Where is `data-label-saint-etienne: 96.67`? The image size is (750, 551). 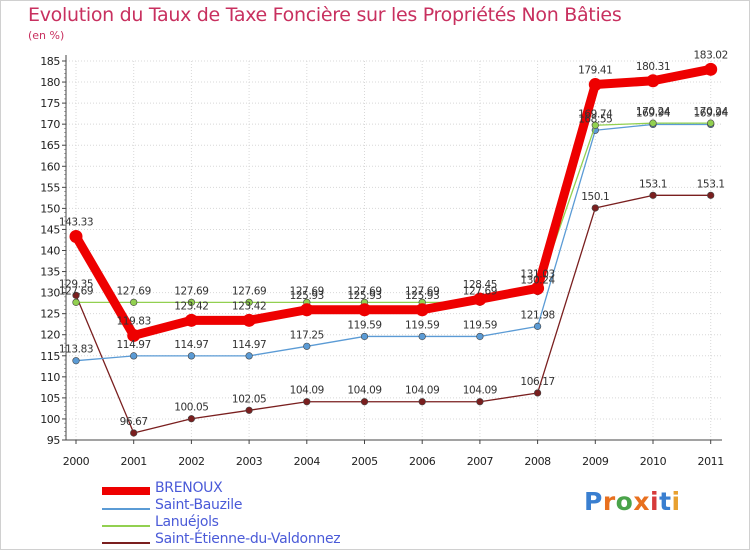
data-label-saint-etienne: 96.67 is located at coordinates (134, 422).